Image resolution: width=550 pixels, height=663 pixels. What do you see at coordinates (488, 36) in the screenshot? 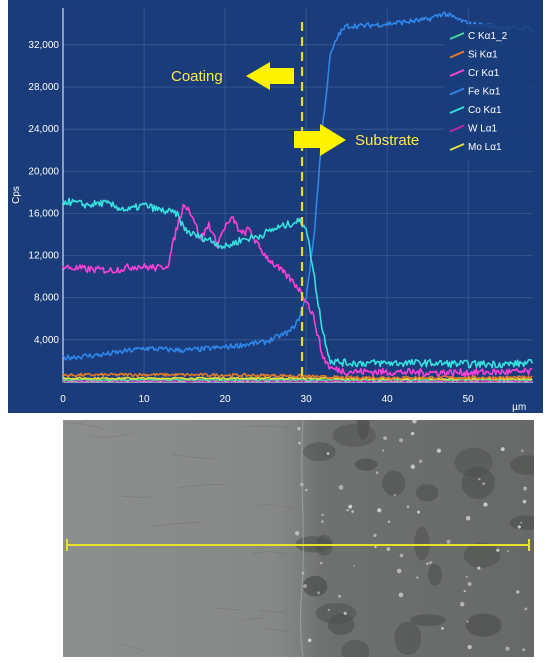
I see `legend-entry: C Kα1_2` at bounding box center [488, 36].